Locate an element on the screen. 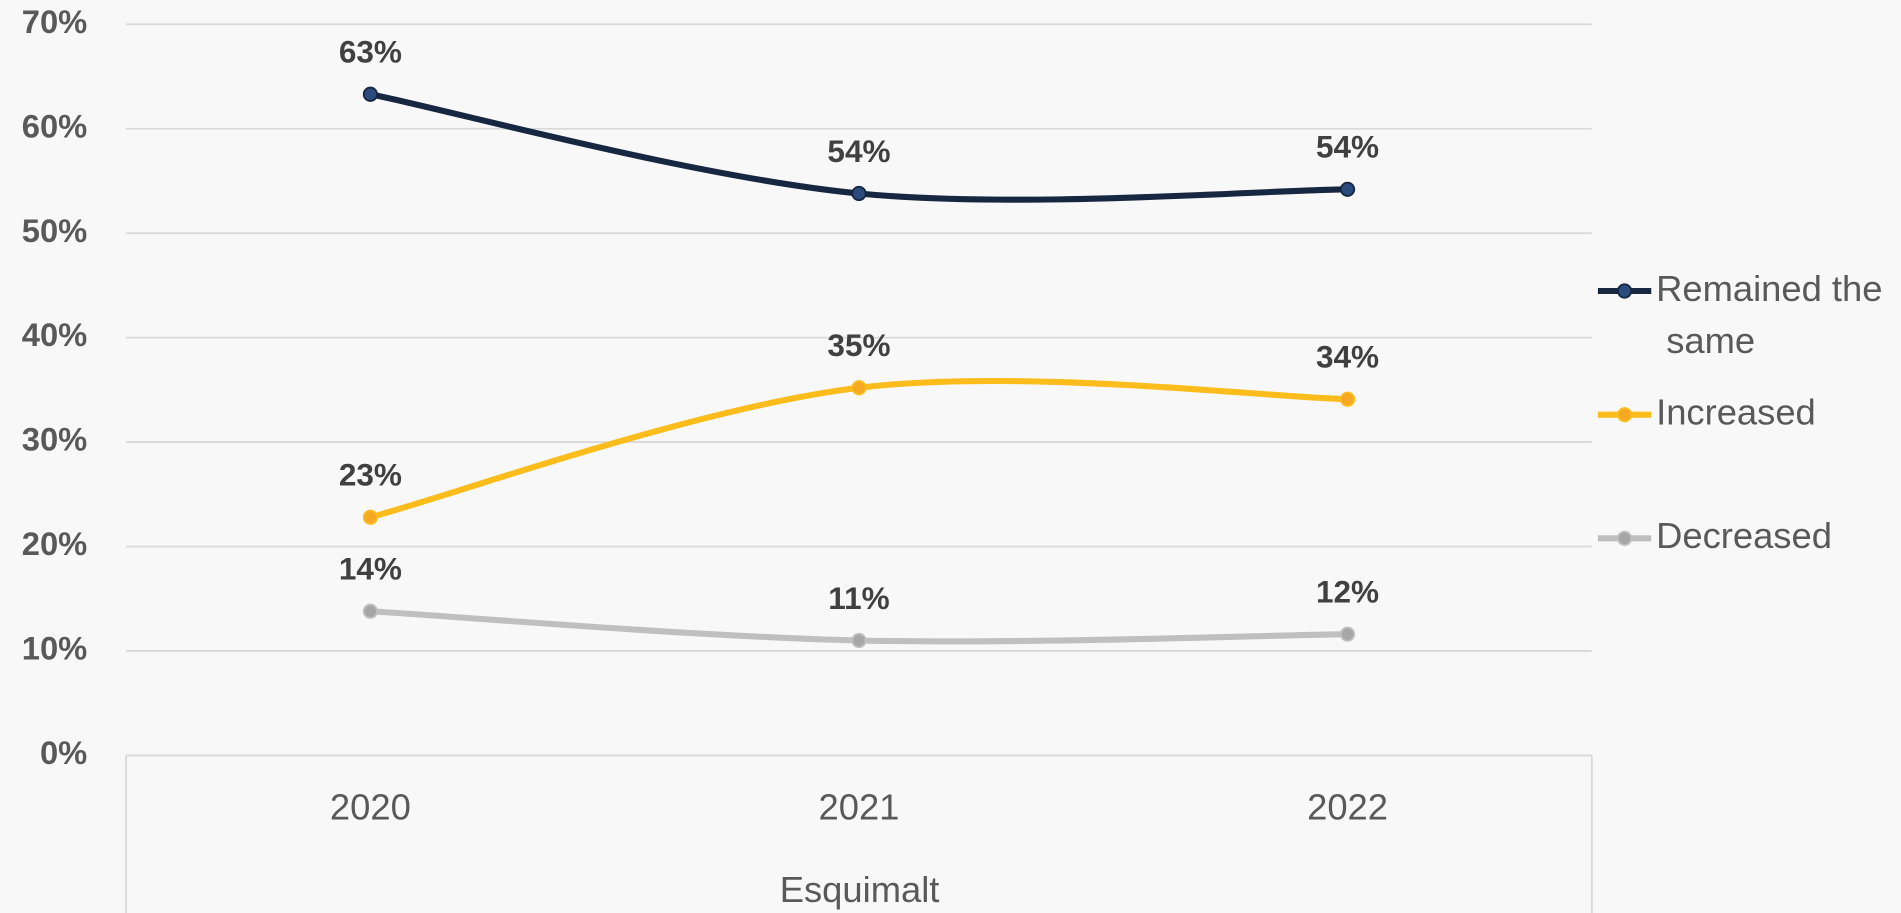  x-axis-label: Esquimalt is located at coordinates (860, 889).